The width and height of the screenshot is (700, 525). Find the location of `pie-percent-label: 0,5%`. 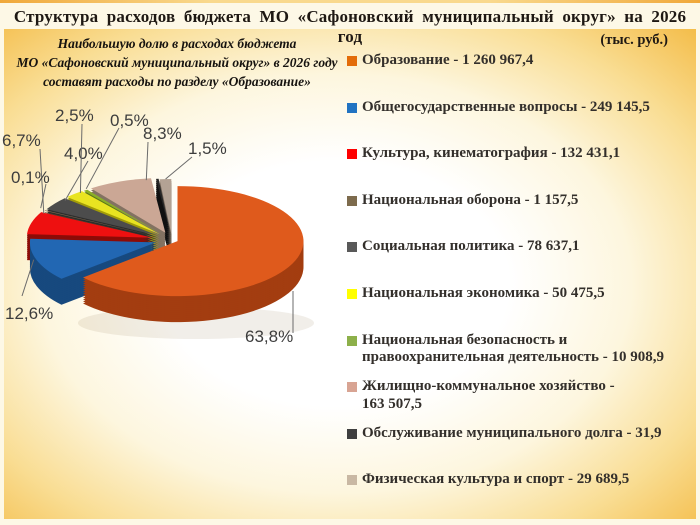

pie-percent-label: 0,5% is located at coordinates (129, 120).